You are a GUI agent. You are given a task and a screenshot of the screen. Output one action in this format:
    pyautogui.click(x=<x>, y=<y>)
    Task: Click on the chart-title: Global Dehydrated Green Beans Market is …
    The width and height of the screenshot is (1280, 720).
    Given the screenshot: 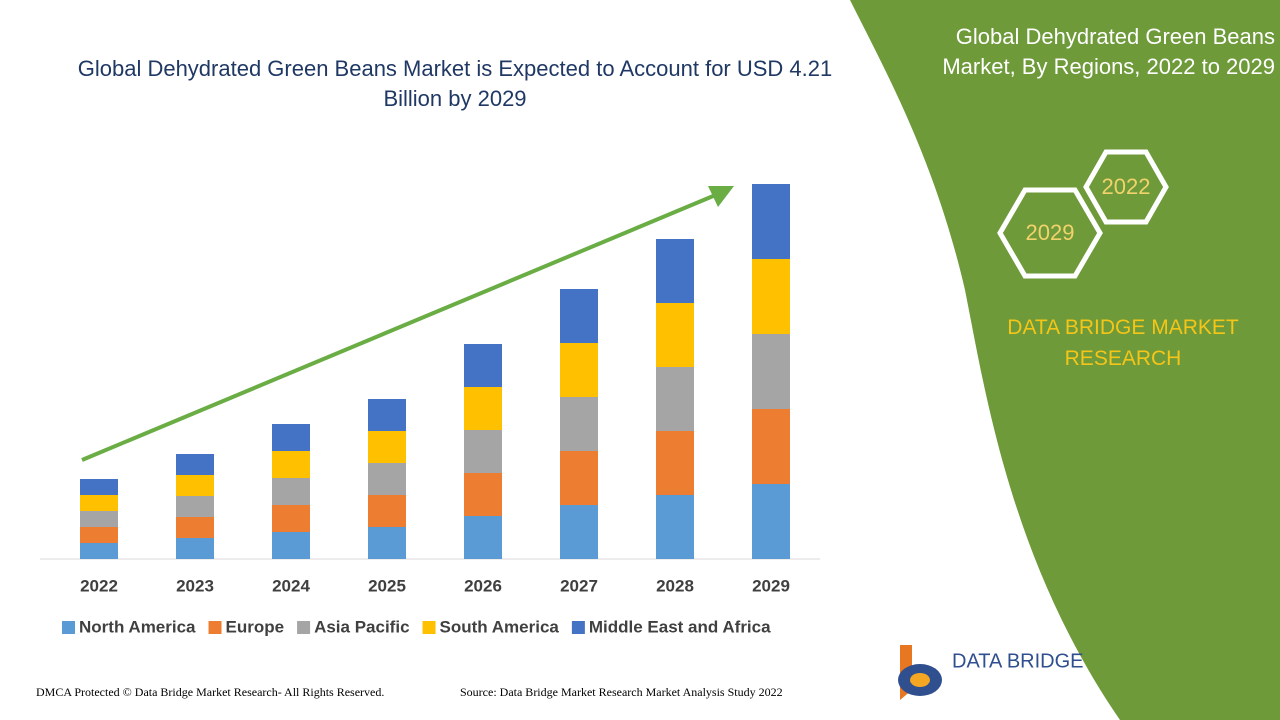 What is the action you would take?
    pyautogui.click(x=455, y=83)
    